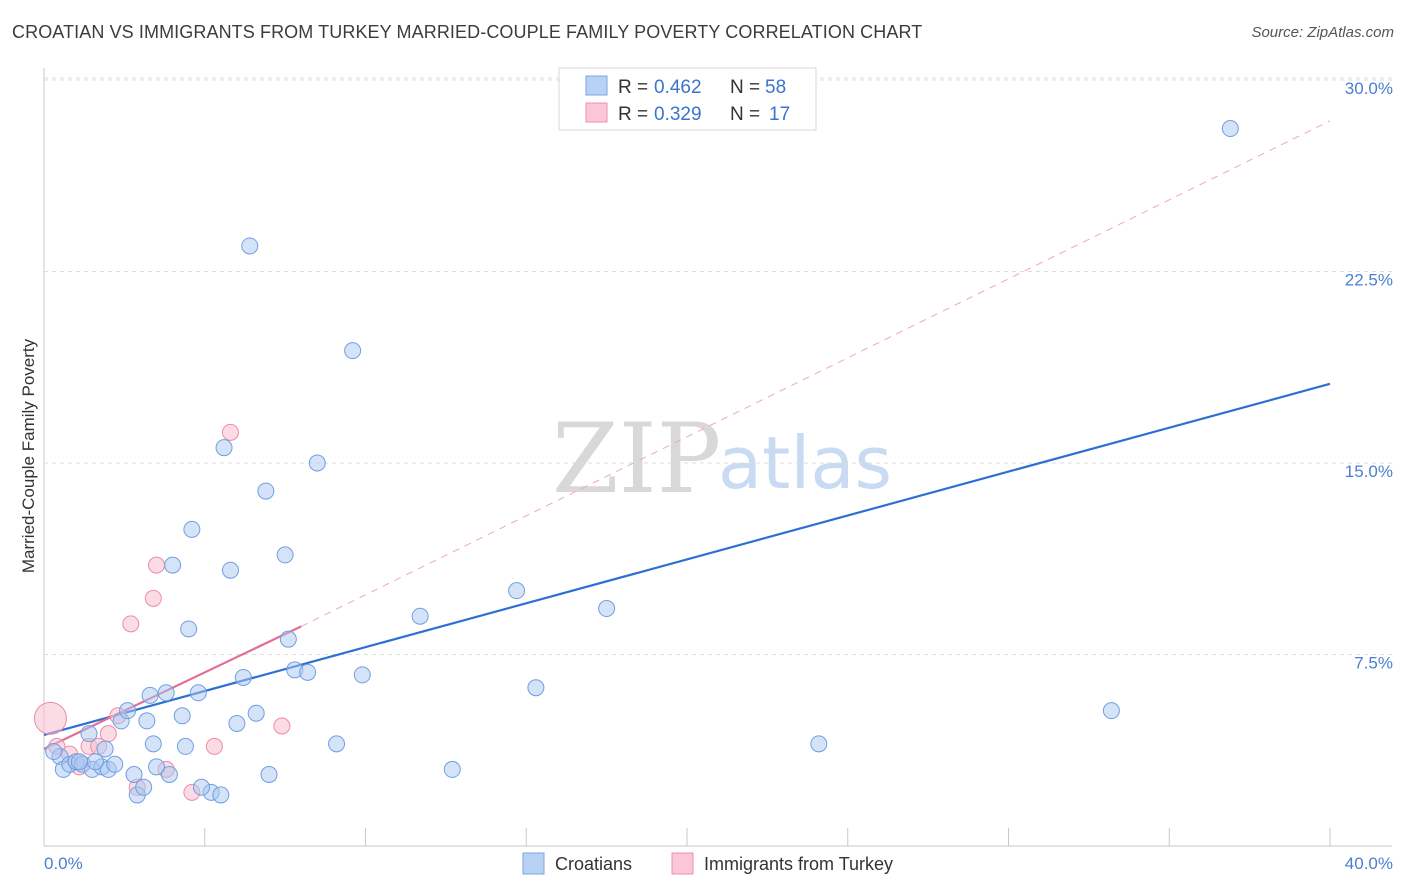  I want to click on x-axis-ticks, so click(767, 837).